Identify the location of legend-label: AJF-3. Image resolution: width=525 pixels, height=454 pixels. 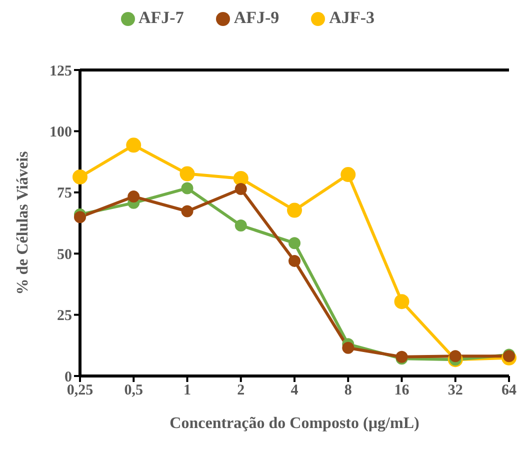
(351, 17).